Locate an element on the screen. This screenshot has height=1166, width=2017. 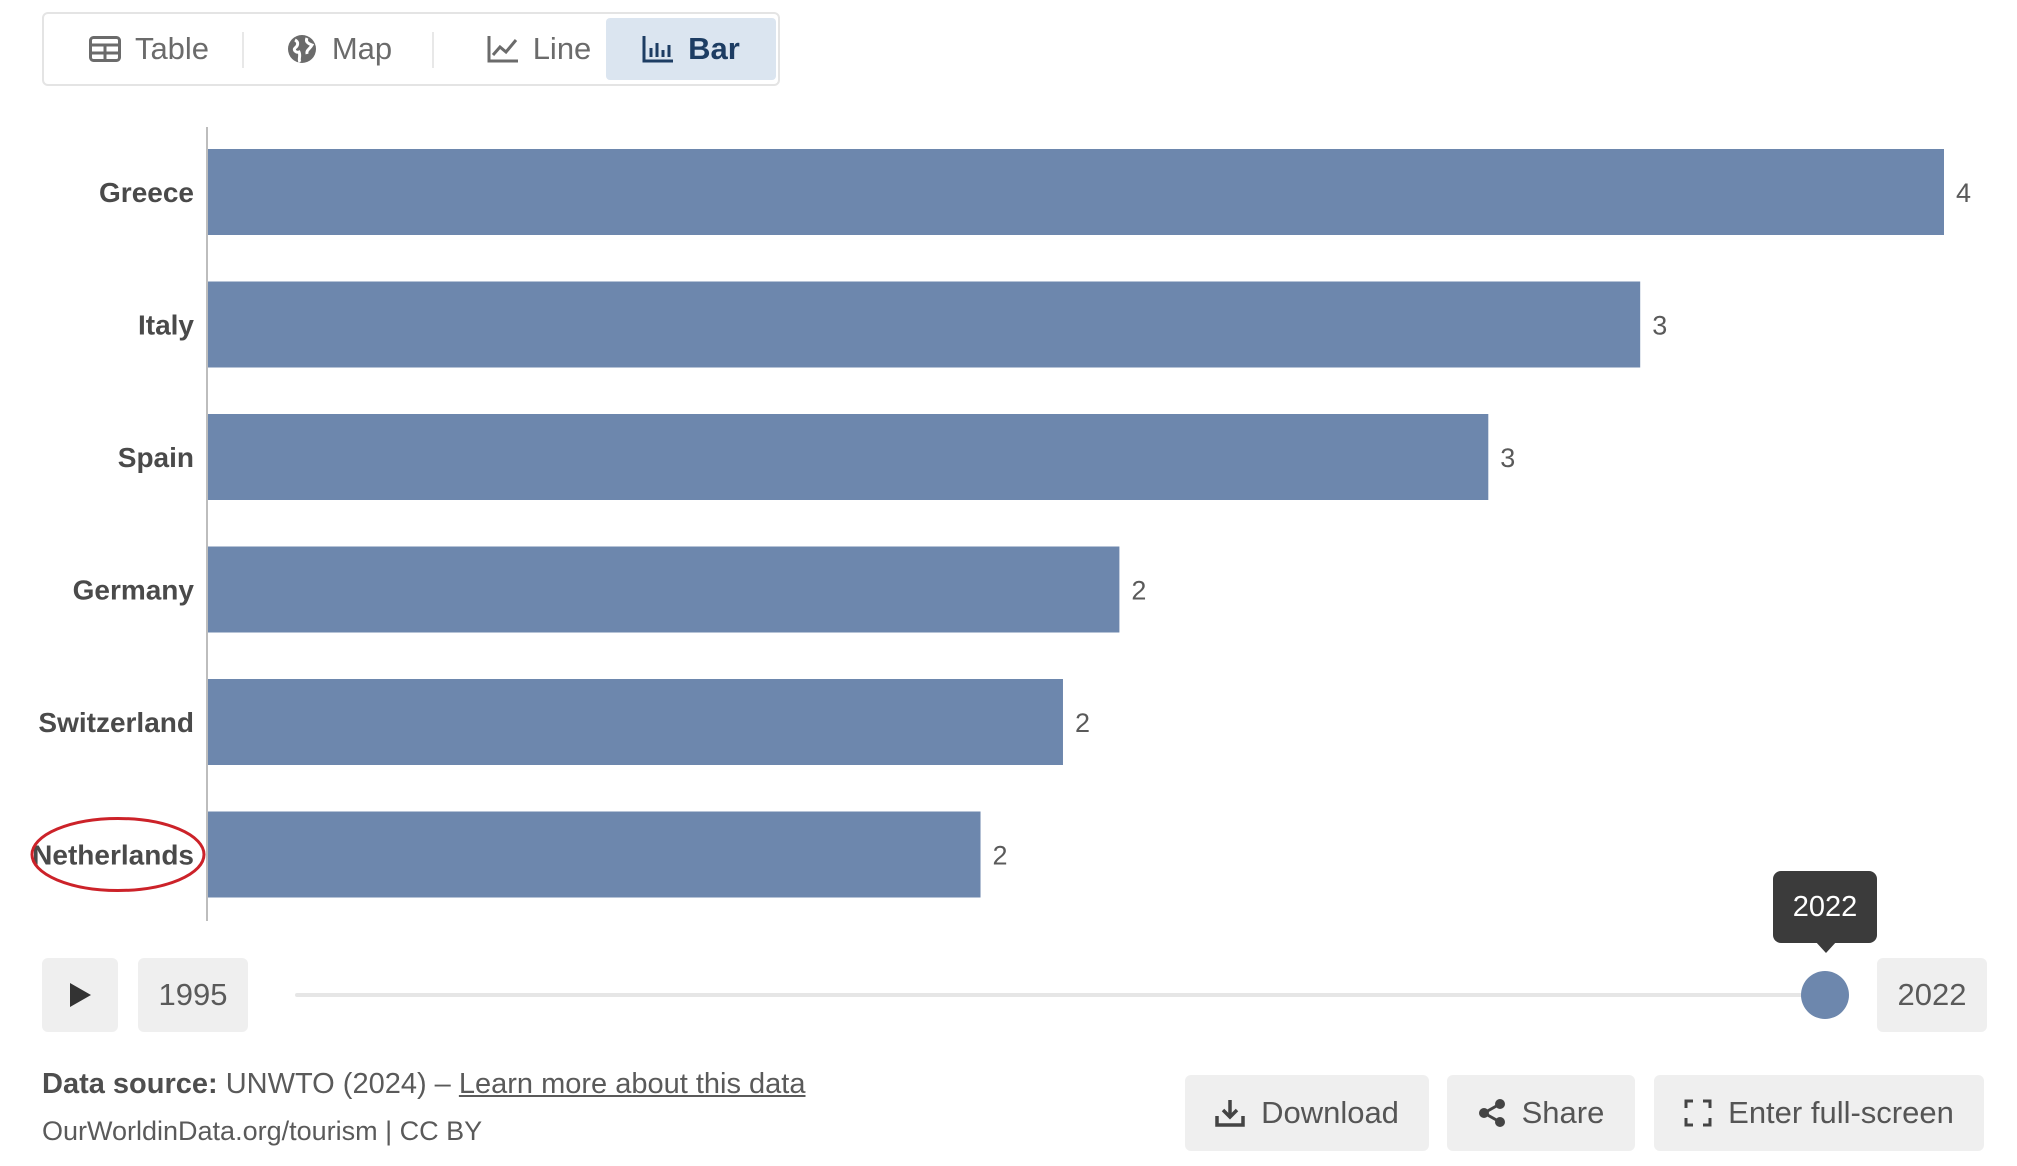
tab-table-label: Table is located at coordinates (172, 48).